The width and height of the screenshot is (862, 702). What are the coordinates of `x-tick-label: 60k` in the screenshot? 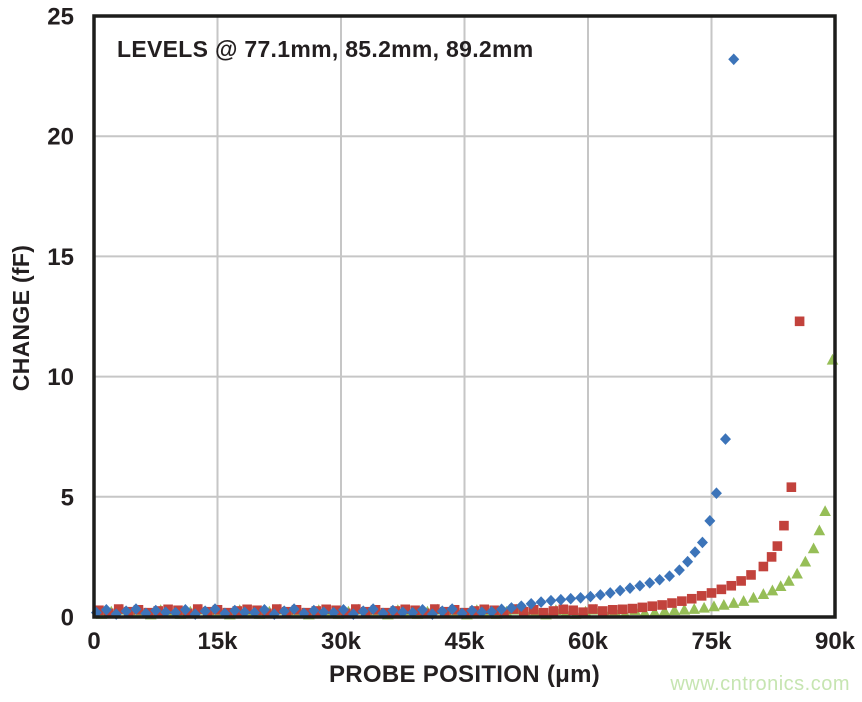 It's located at (588, 641).